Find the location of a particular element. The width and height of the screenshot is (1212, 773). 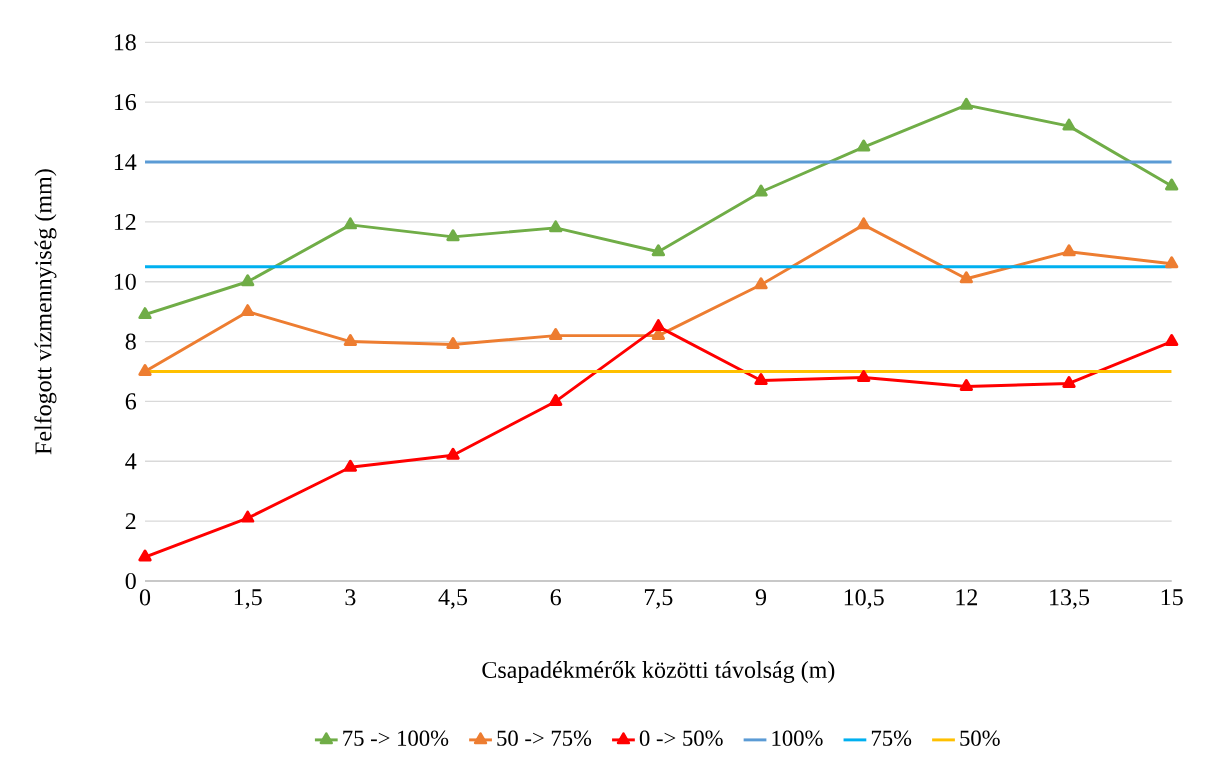

x-tick-label: 3 is located at coordinates (350, 597).